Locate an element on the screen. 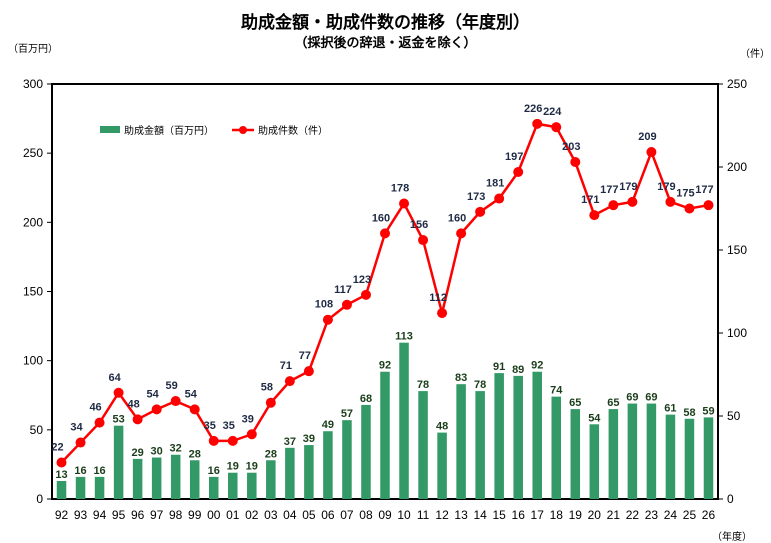 This screenshot has height=543, width=771. y-left-tick-label: 0 is located at coordinates (39, 499).